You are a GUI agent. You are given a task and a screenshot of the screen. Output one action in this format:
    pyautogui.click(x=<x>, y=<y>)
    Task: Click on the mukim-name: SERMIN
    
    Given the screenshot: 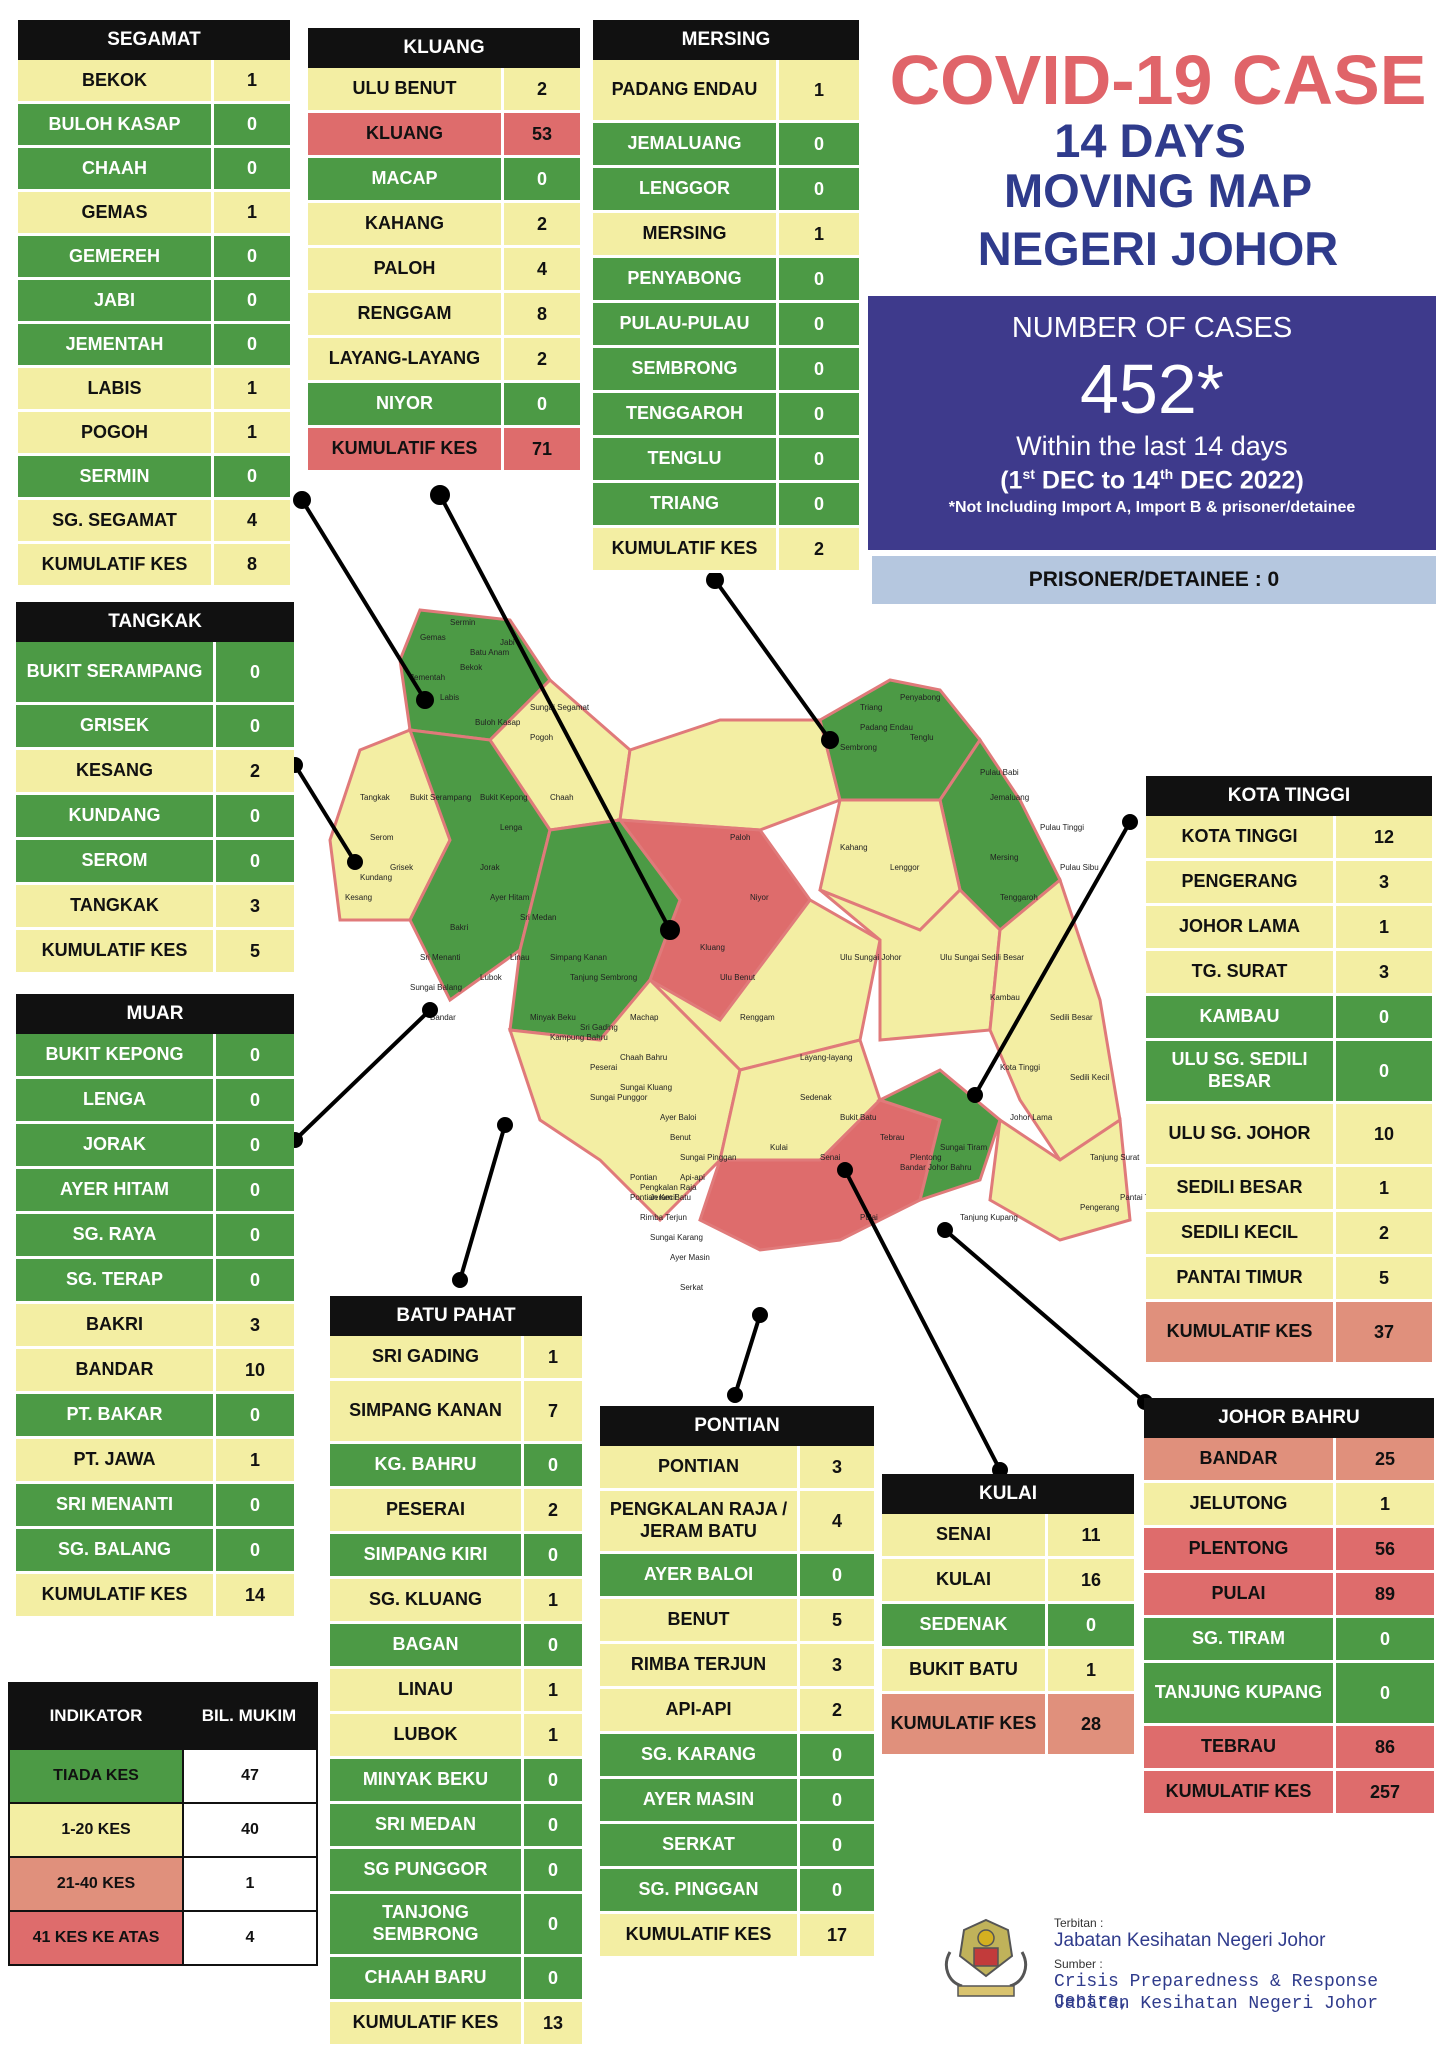 What is the action you would take?
    pyautogui.click(x=116, y=476)
    